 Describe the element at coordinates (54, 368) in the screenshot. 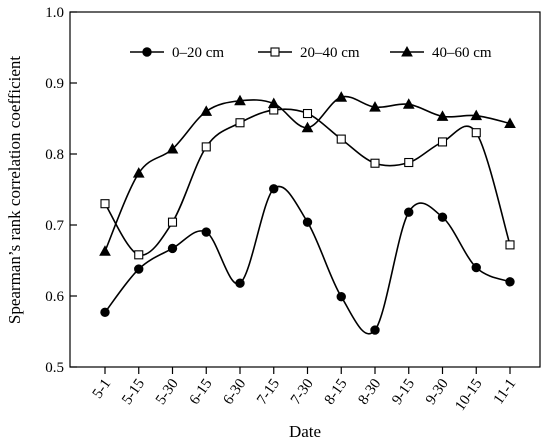

I see `y-tick-label: 0.5` at that location.